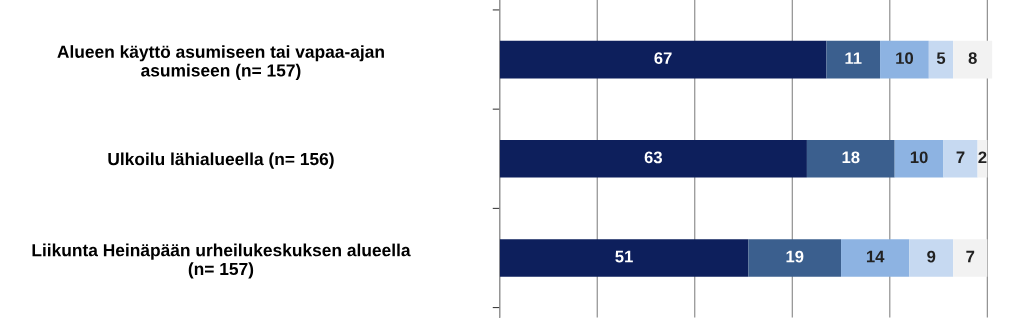 This screenshot has width=1024, height=324. What do you see at coordinates (220, 63) in the screenshot?
I see `y-tick-label: Alueen käyttö asumiseen tai vapaa-ajan asumiseen (n= 157)` at bounding box center [220, 63].